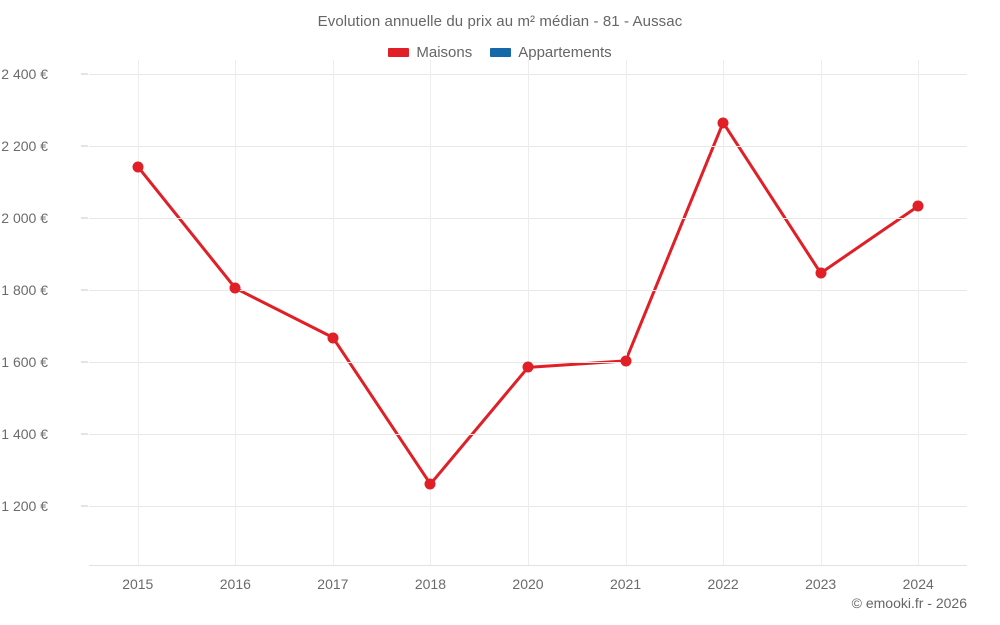 Image resolution: width=1000 pixels, height=625 pixels. Describe the element at coordinates (723, 584) in the screenshot. I see `x-axis-tick-label: 2022` at that location.